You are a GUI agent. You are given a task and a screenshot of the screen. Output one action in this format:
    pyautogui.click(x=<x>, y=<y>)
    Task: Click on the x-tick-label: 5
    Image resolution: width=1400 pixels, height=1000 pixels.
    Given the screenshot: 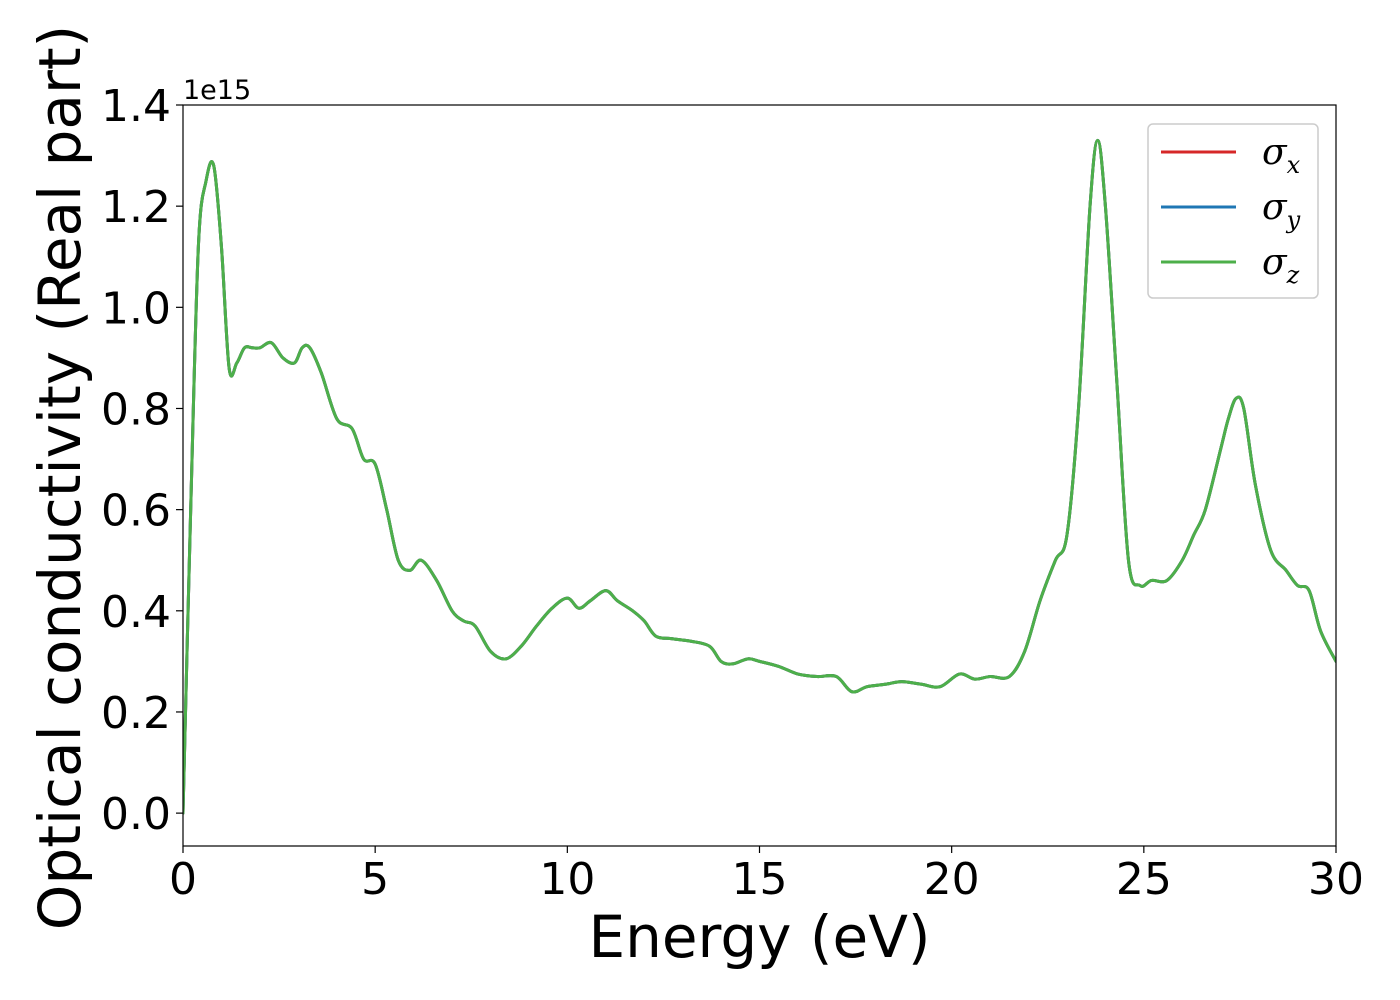 What is the action you would take?
    pyautogui.click(x=375, y=879)
    